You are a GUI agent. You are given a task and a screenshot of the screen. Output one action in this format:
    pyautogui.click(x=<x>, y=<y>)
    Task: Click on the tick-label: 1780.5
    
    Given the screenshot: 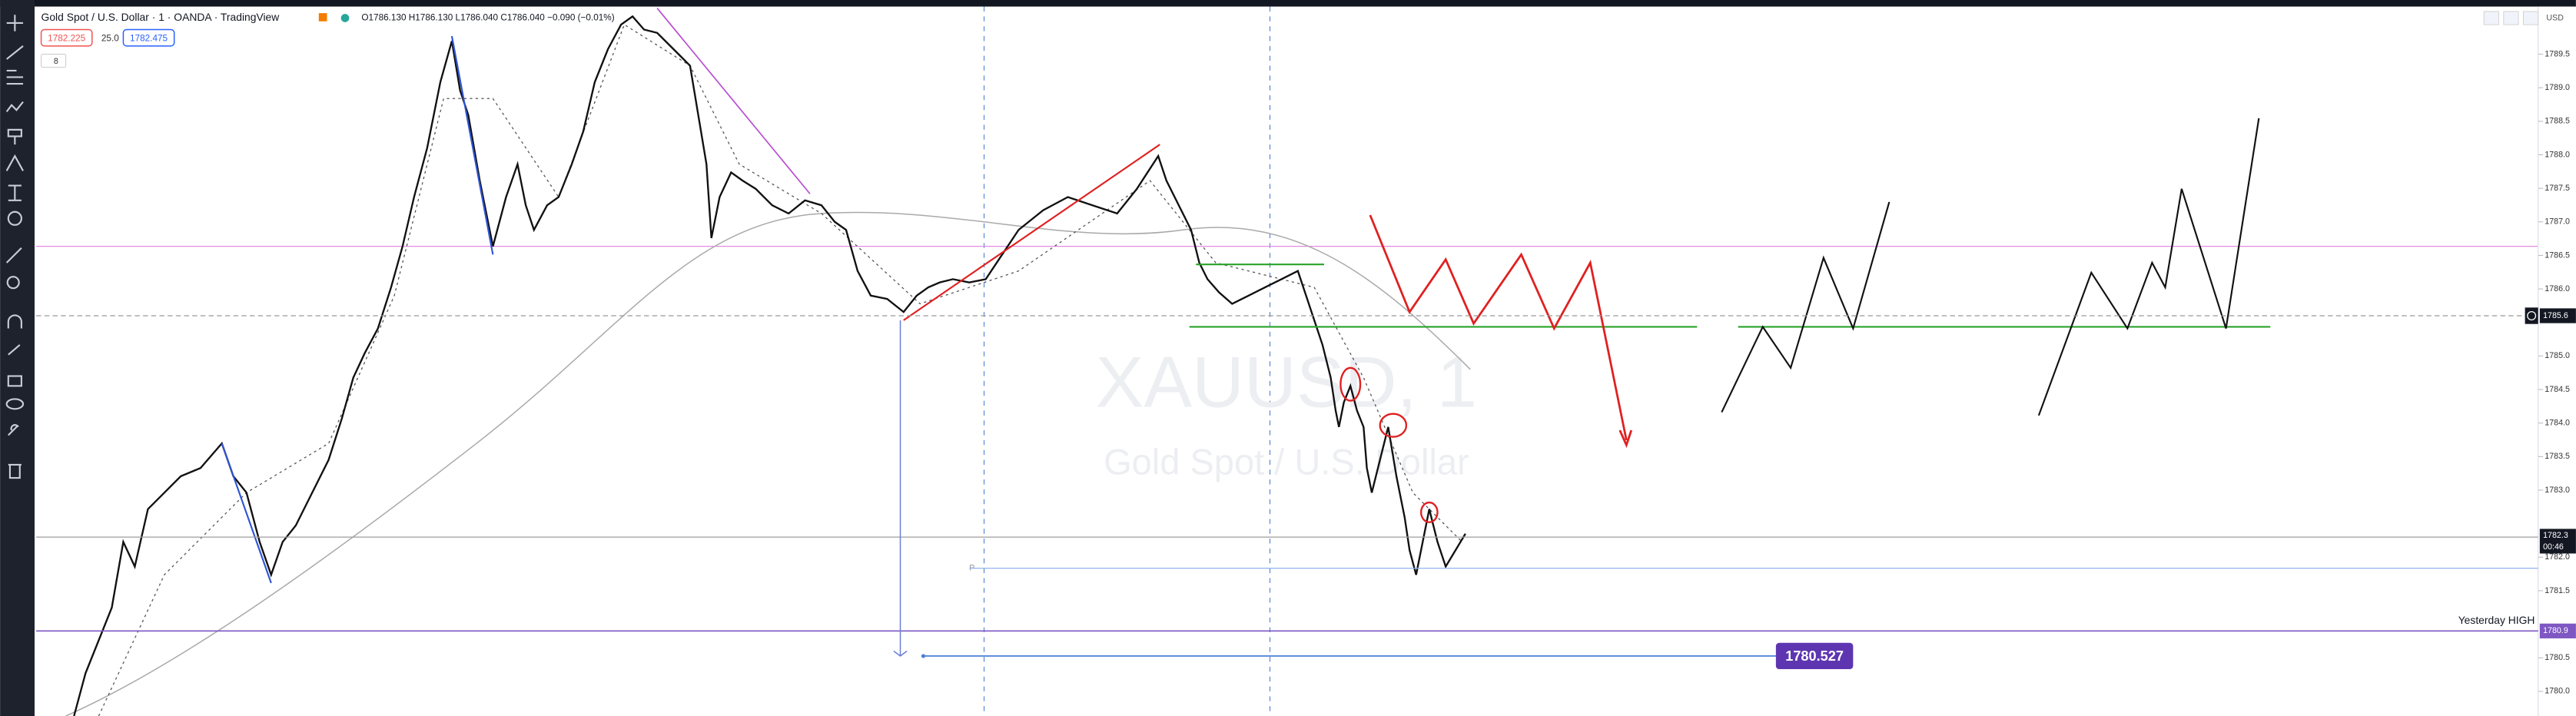 What is the action you would take?
    pyautogui.click(x=2557, y=657)
    